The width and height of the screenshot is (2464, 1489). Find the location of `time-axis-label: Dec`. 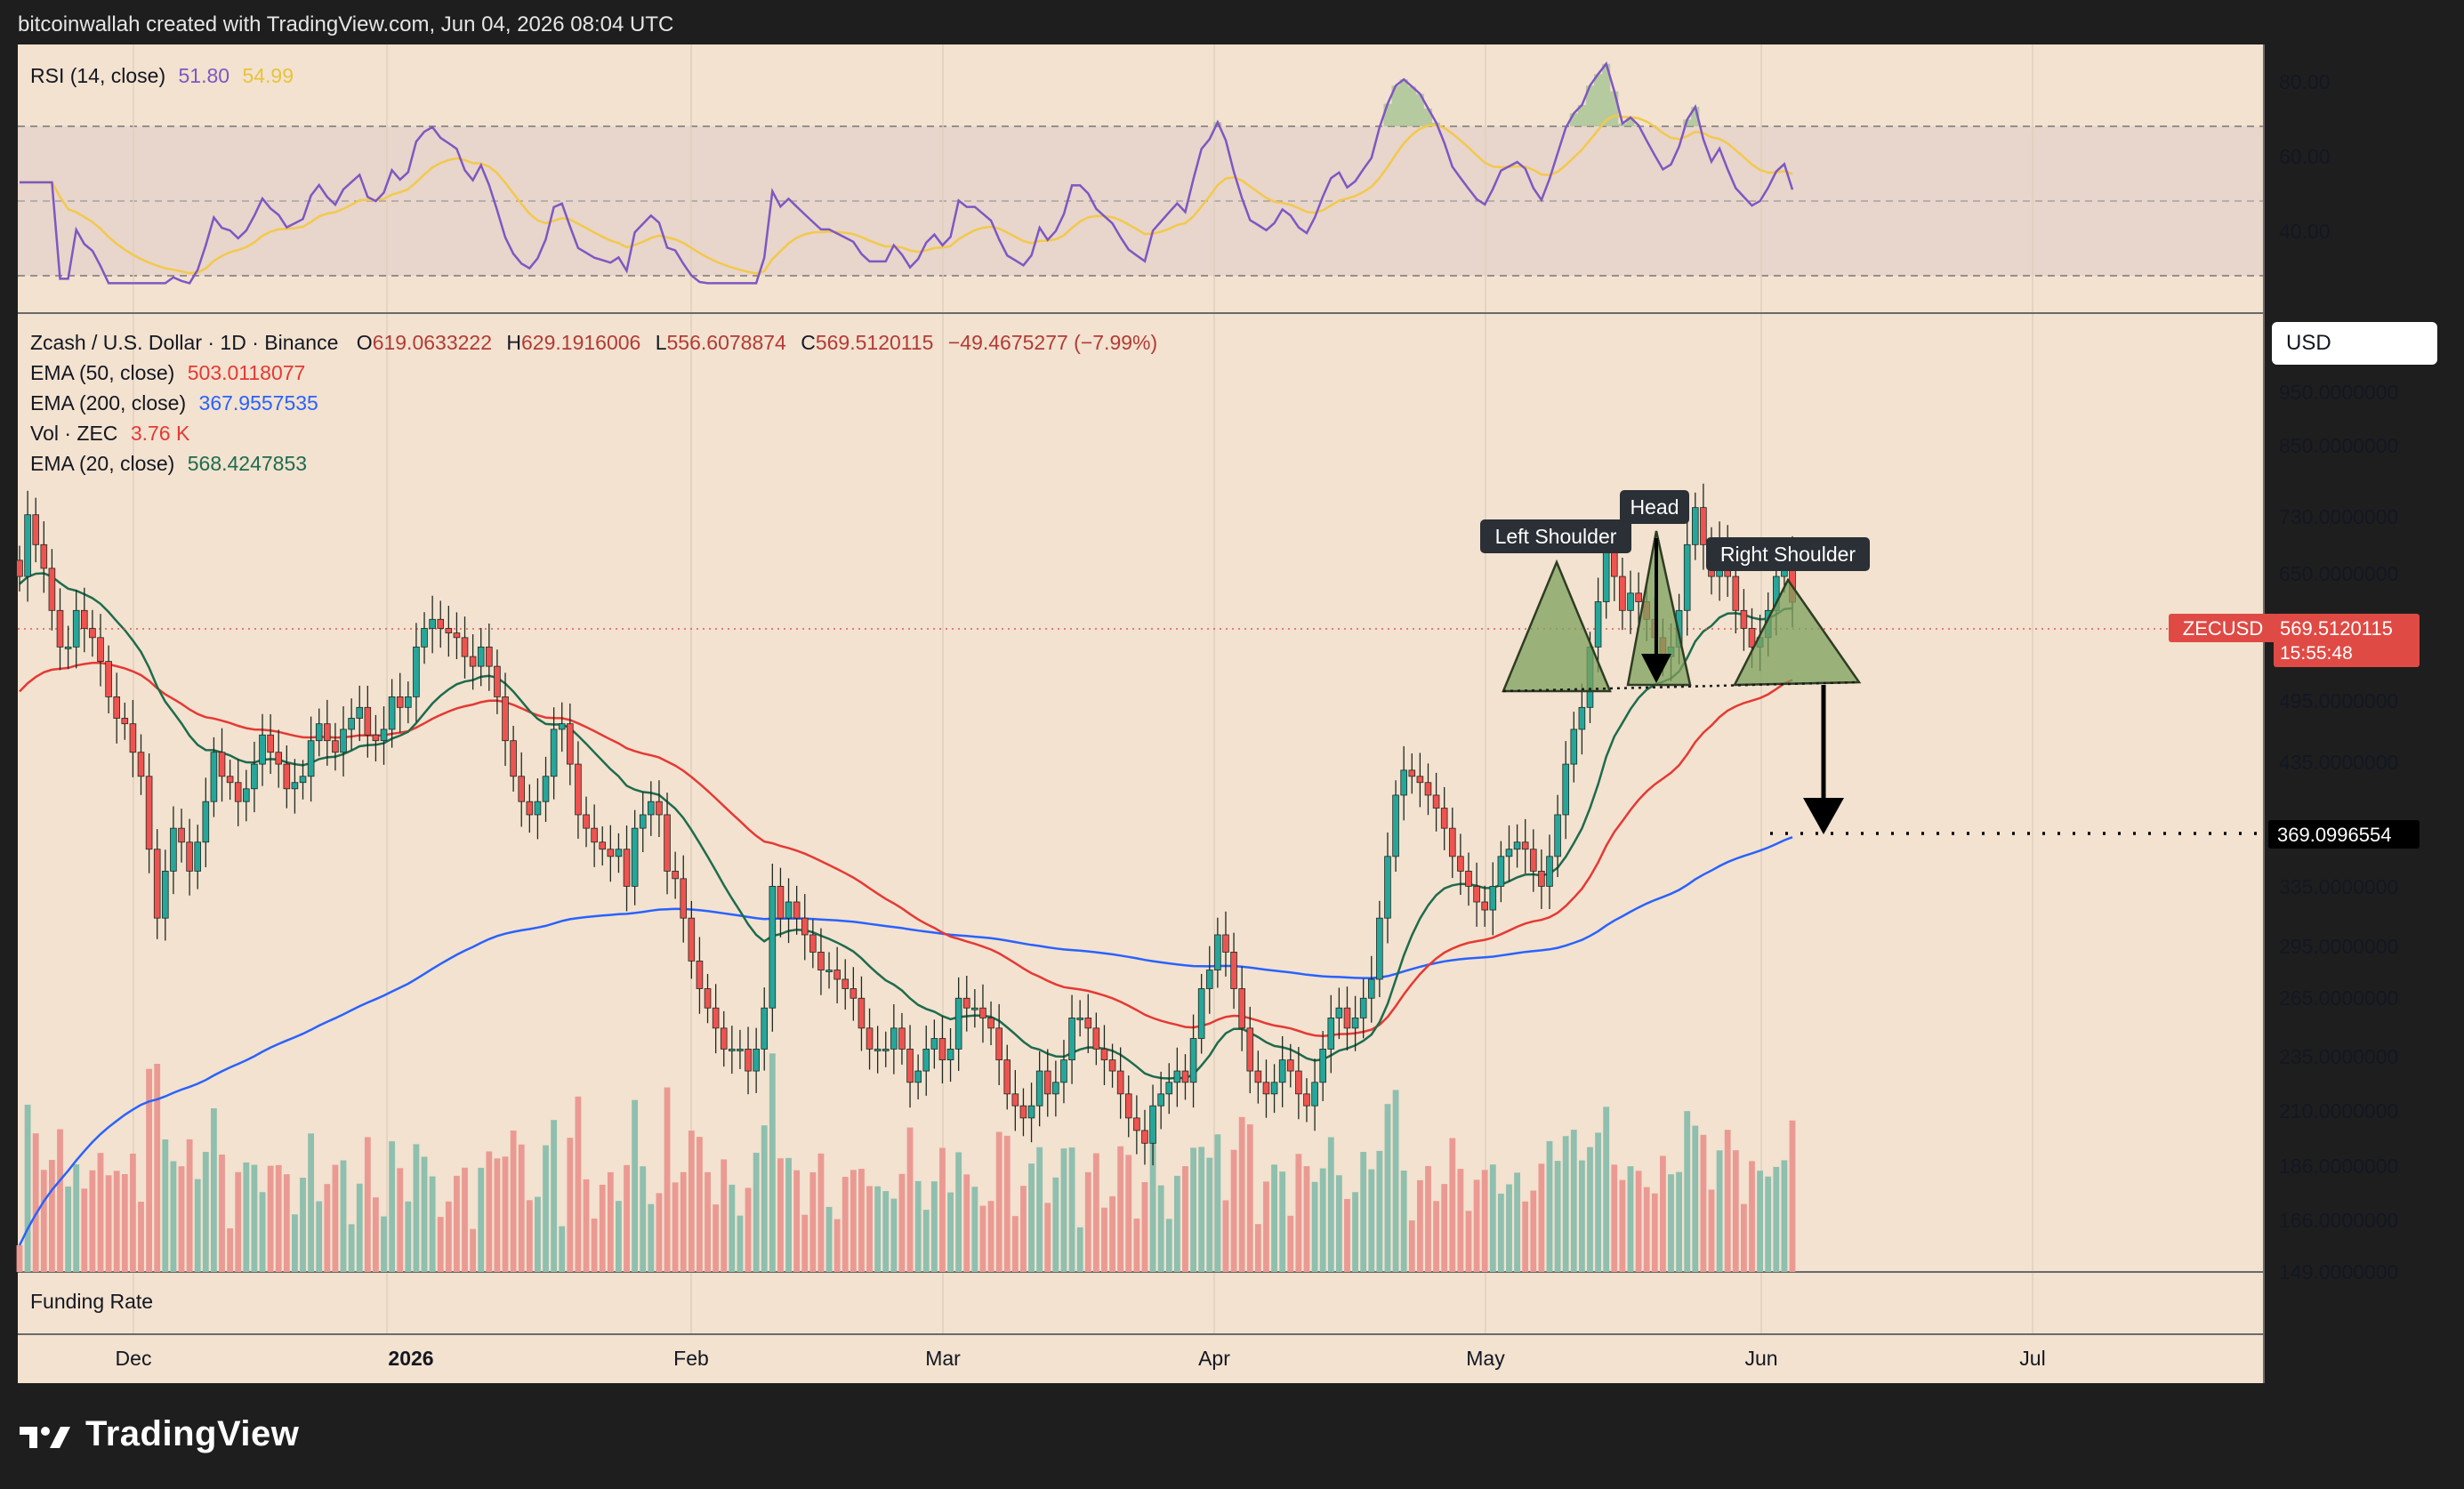

time-axis-label: Dec is located at coordinates (134, 1358).